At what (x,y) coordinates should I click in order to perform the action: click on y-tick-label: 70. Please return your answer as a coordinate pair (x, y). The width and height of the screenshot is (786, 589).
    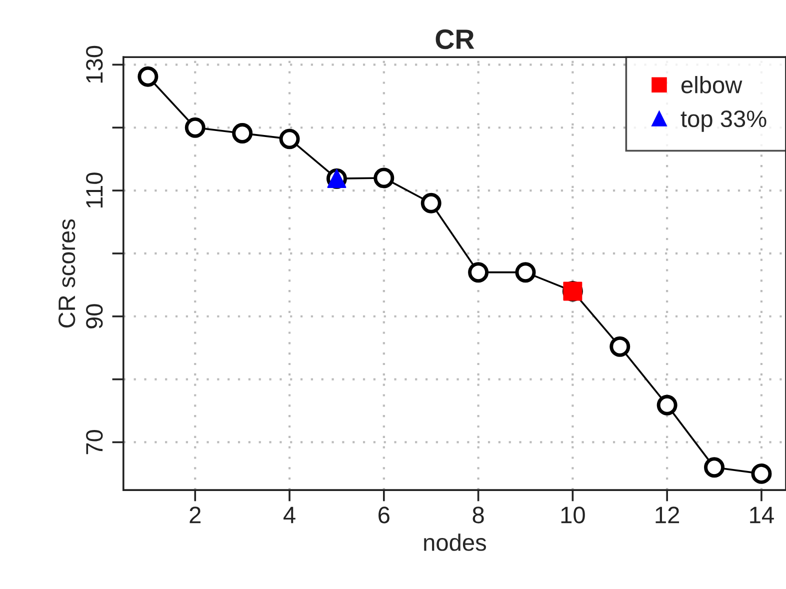
    Looking at the image, I should click on (94, 442).